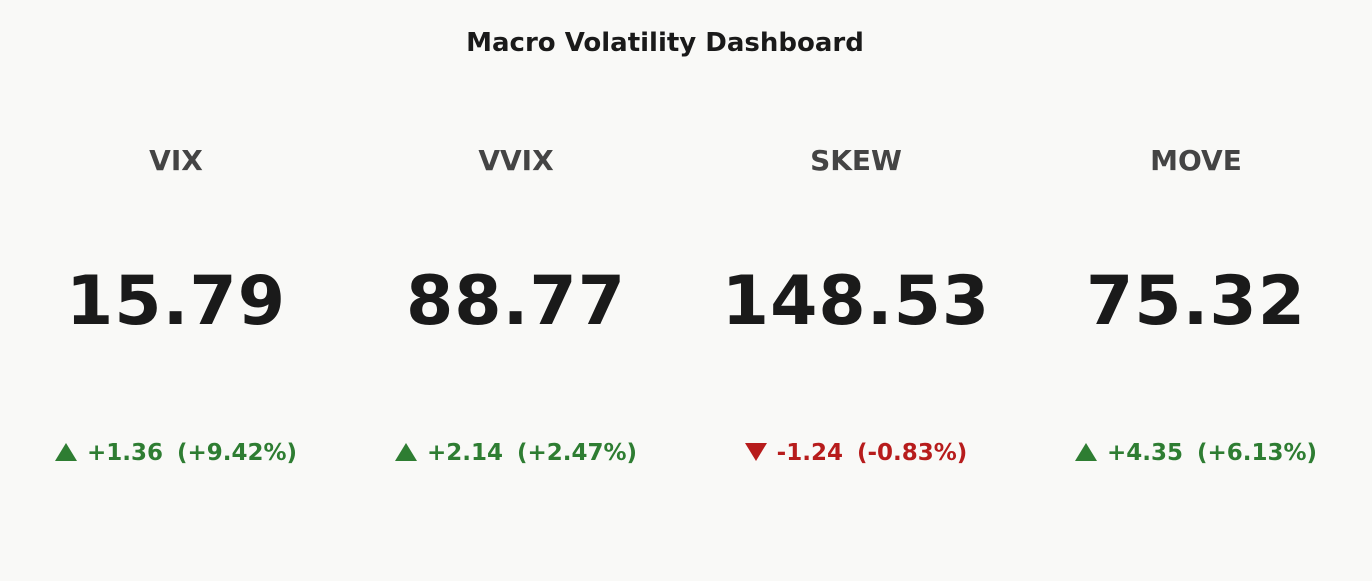 The width and height of the screenshot is (1372, 581). Describe the element at coordinates (912, 453) in the screenshot. I see `change-percent: (-0.83%)` at that location.